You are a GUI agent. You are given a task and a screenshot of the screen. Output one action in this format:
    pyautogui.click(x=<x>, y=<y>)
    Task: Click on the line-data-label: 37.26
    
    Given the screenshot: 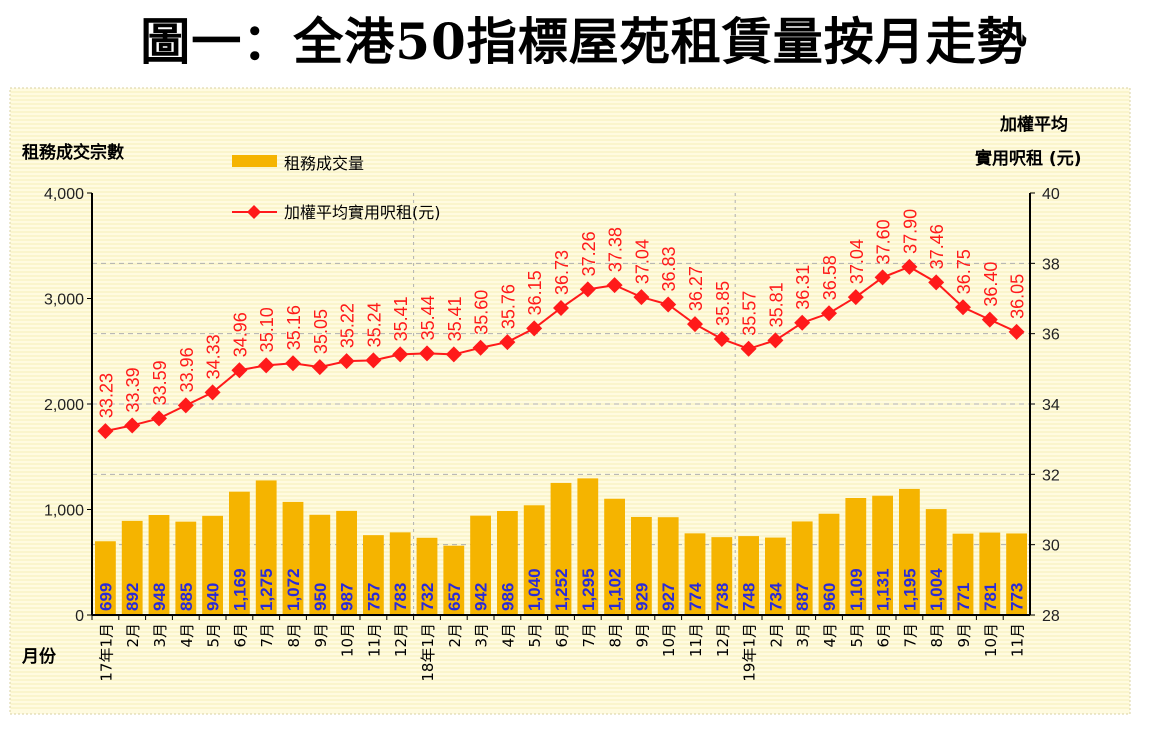 What is the action you would take?
    pyautogui.click(x=589, y=253)
    